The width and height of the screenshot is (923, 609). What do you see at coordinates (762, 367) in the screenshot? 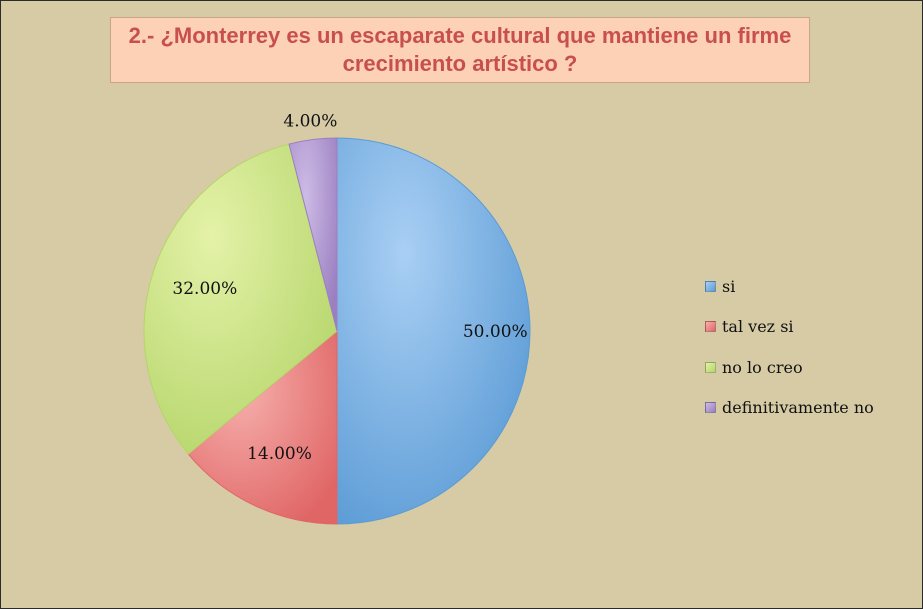
I see `legend-label-no-lo-creo: no lo creo` at bounding box center [762, 367].